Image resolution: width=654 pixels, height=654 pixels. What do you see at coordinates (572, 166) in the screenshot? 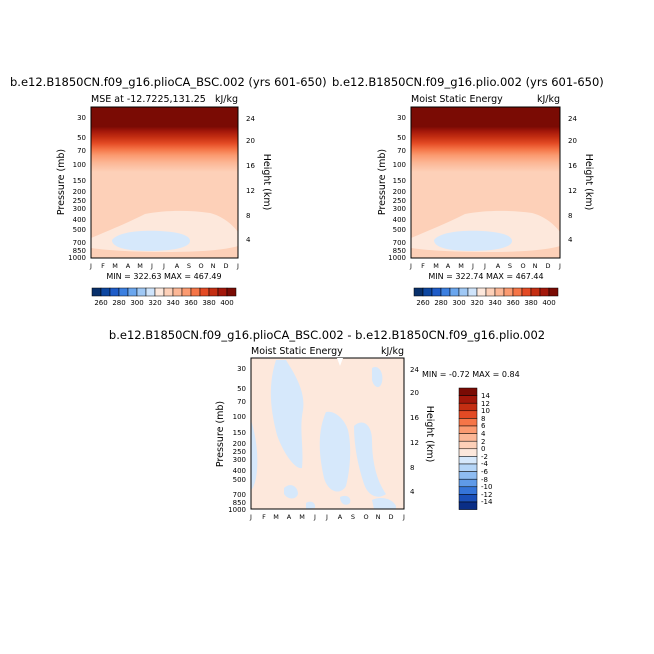
I see `height-tick-16: 16` at bounding box center [572, 166].